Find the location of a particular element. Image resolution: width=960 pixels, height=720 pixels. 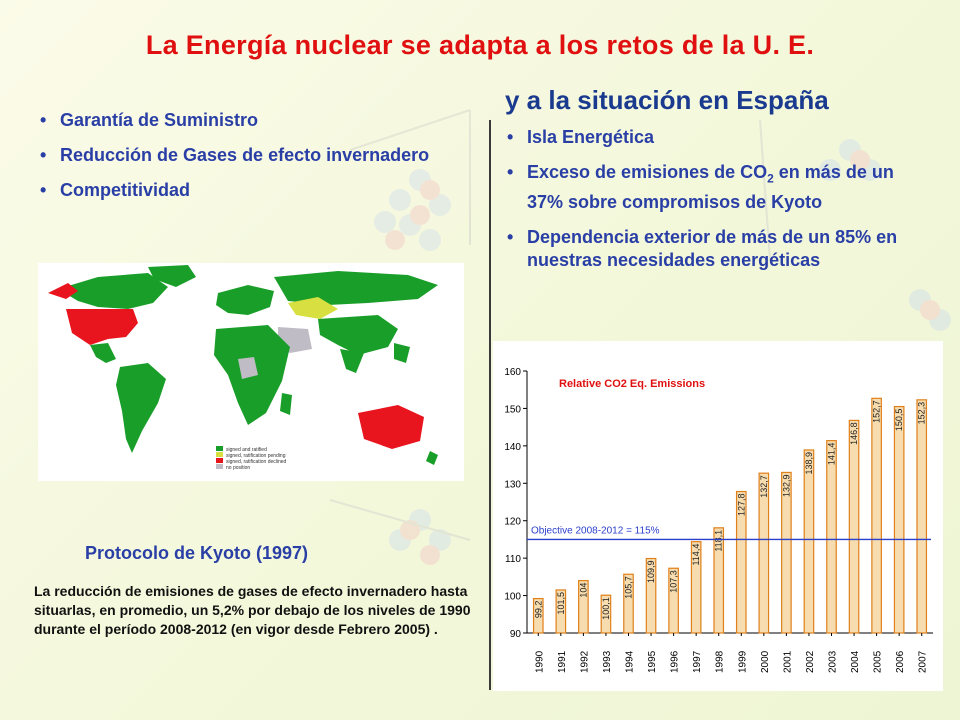

x-tick-label: 1993 is located at coordinates (607, 661).